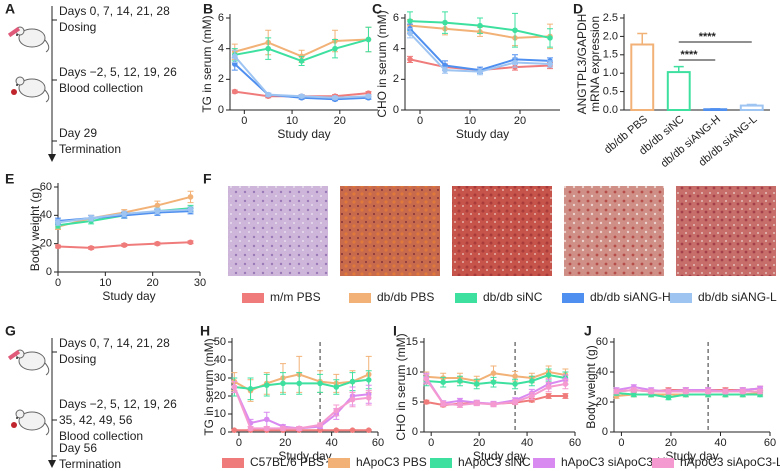 This screenshot has height=471, width=780. What do you see at coordinates (78, 448) in the screenshot?
I see `timeline-text: Day 56` at bounding box center [78, 448].